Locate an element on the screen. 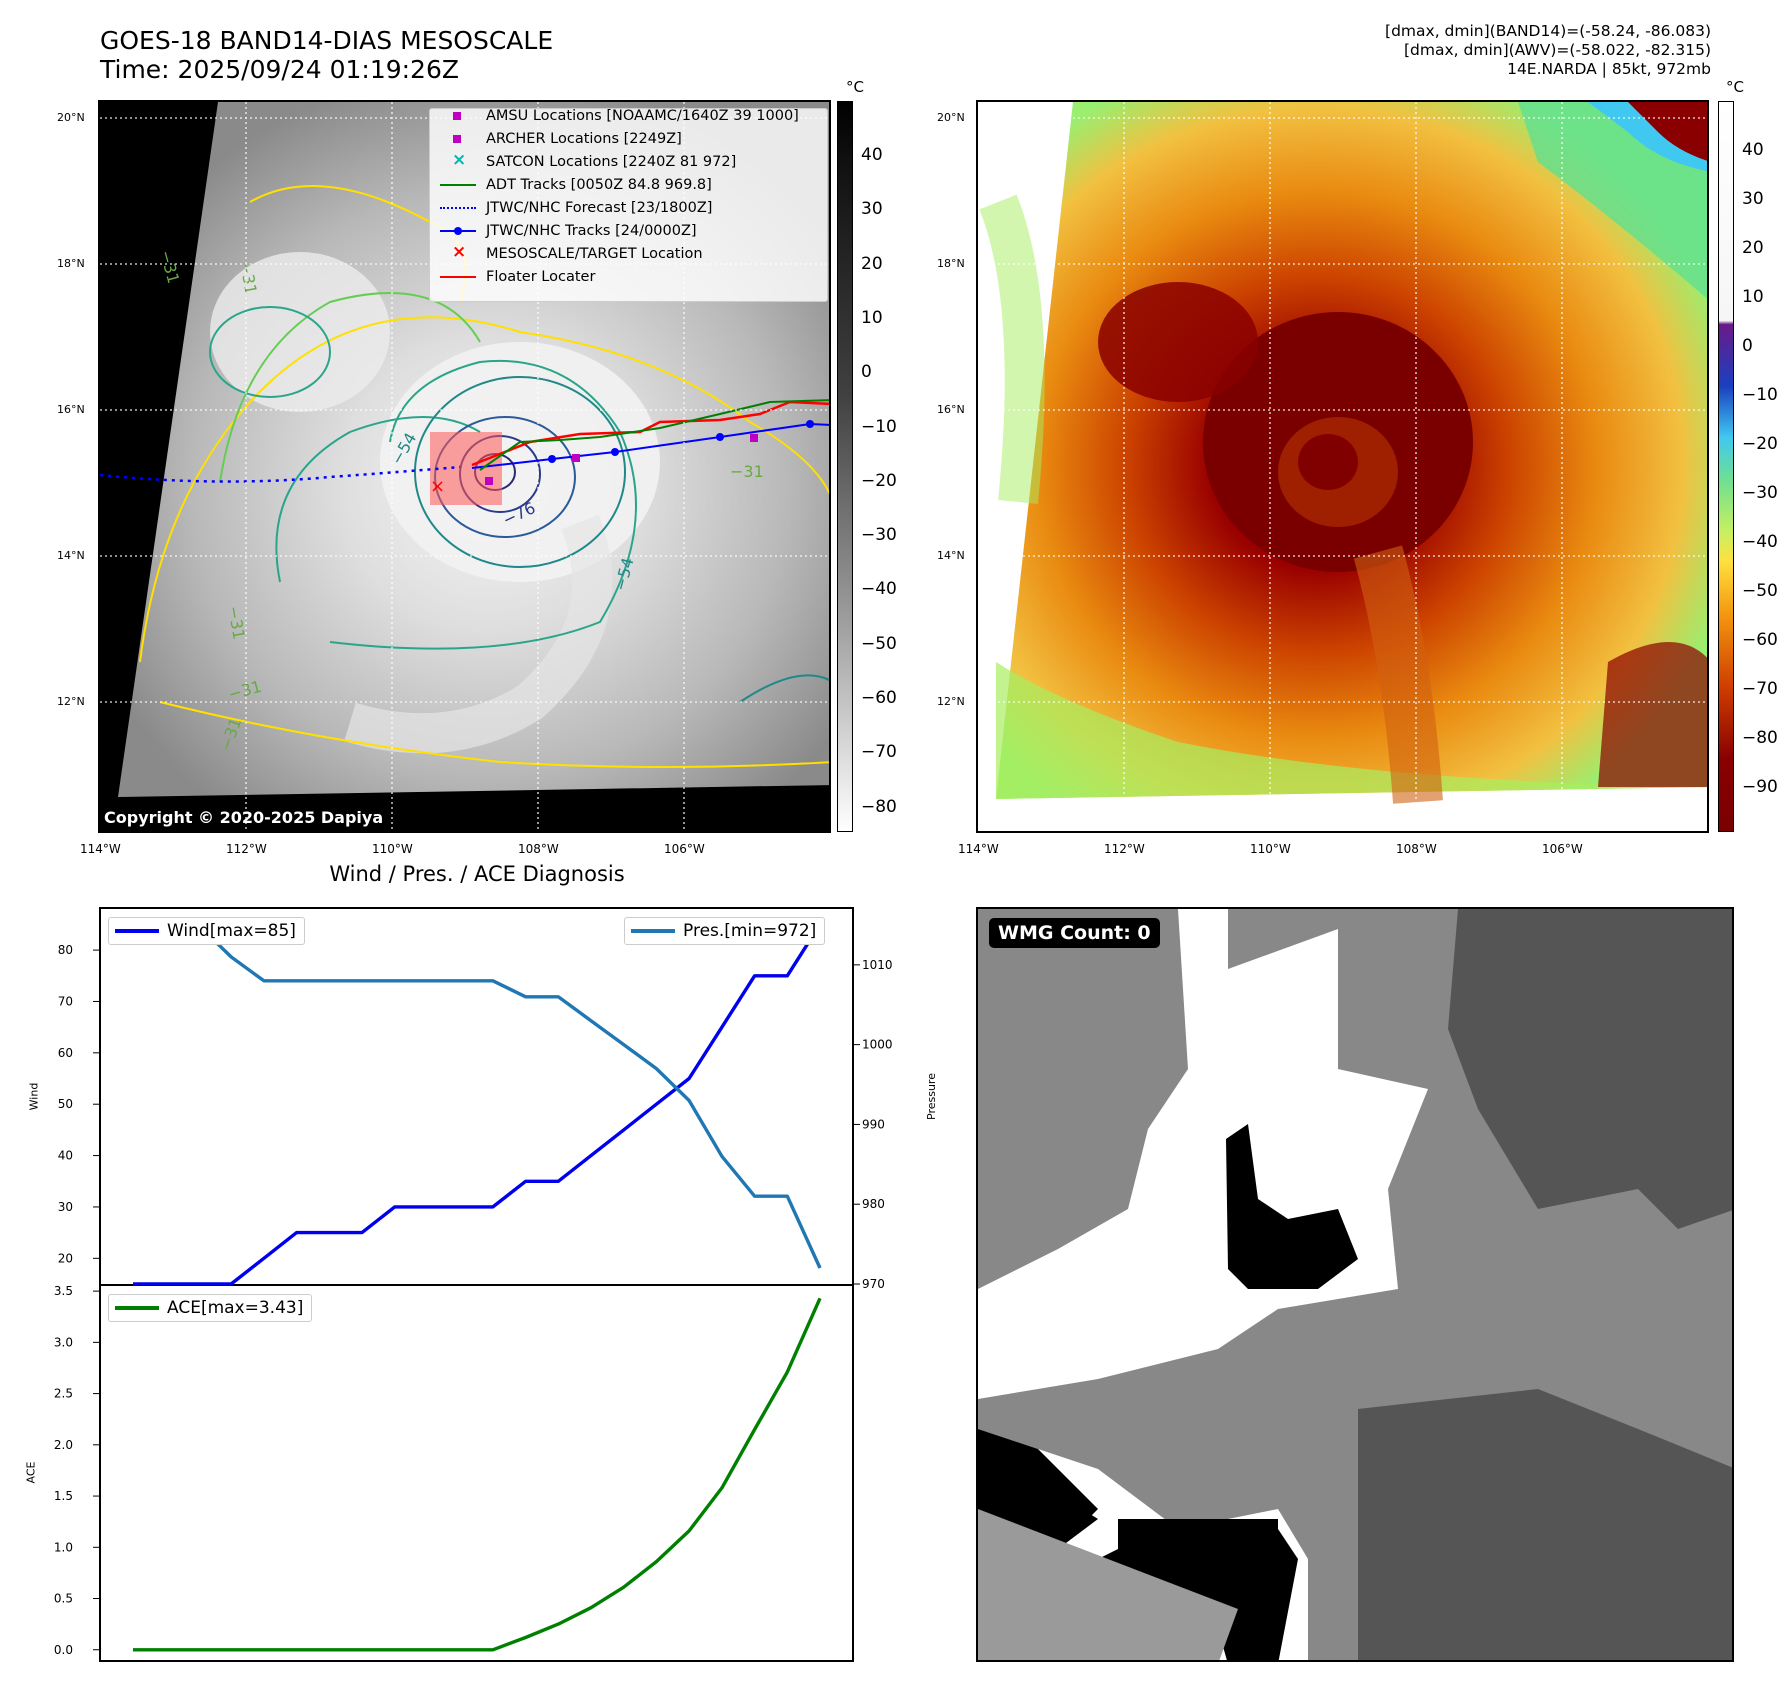  left-colorbar-tick: 40 is located at coordinates (872, 155).